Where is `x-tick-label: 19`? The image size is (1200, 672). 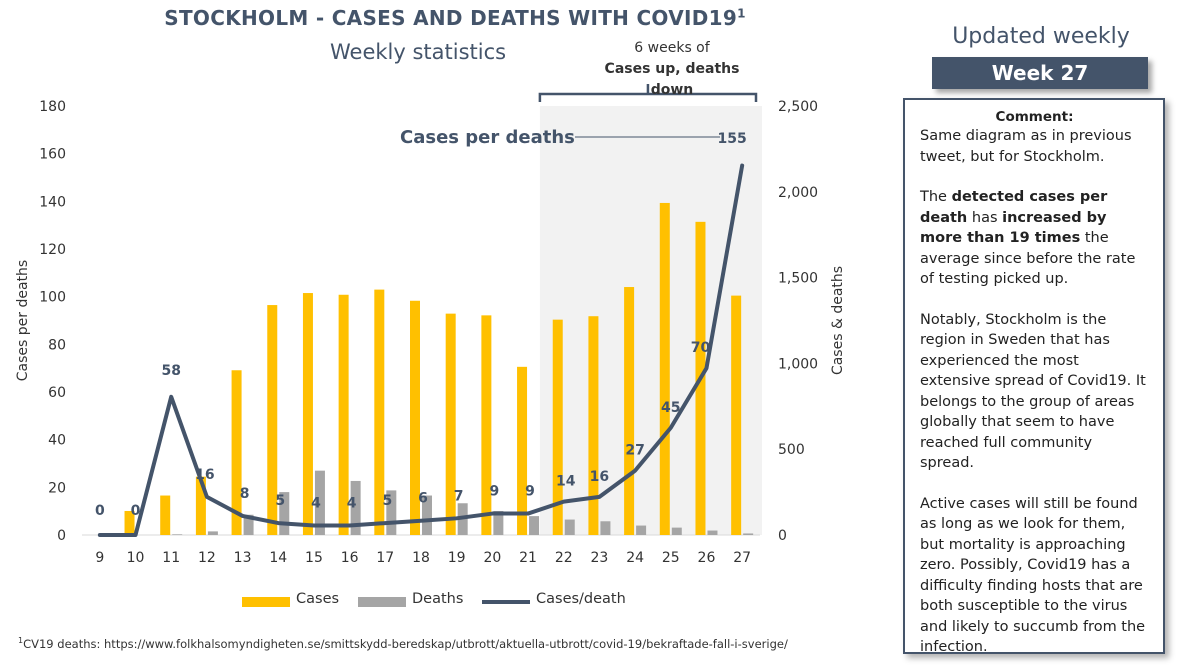 x-tick-label: 19 is located at coordinates (457, 558).